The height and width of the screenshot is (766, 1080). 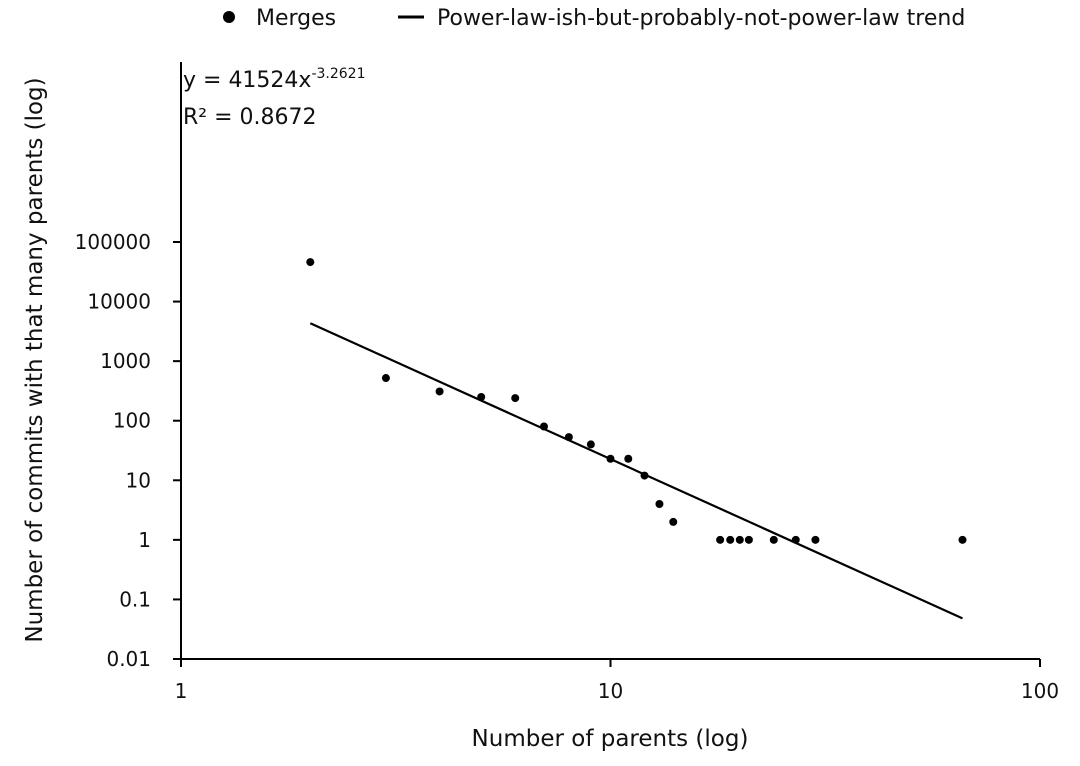 I want to click on y-tick-label: 10000, so click(x=119, y=302).